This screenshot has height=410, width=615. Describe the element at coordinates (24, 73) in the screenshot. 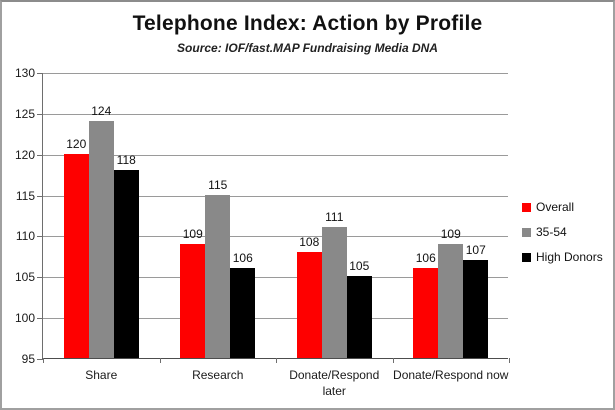

I see `y-tick-label: 130` at that location.